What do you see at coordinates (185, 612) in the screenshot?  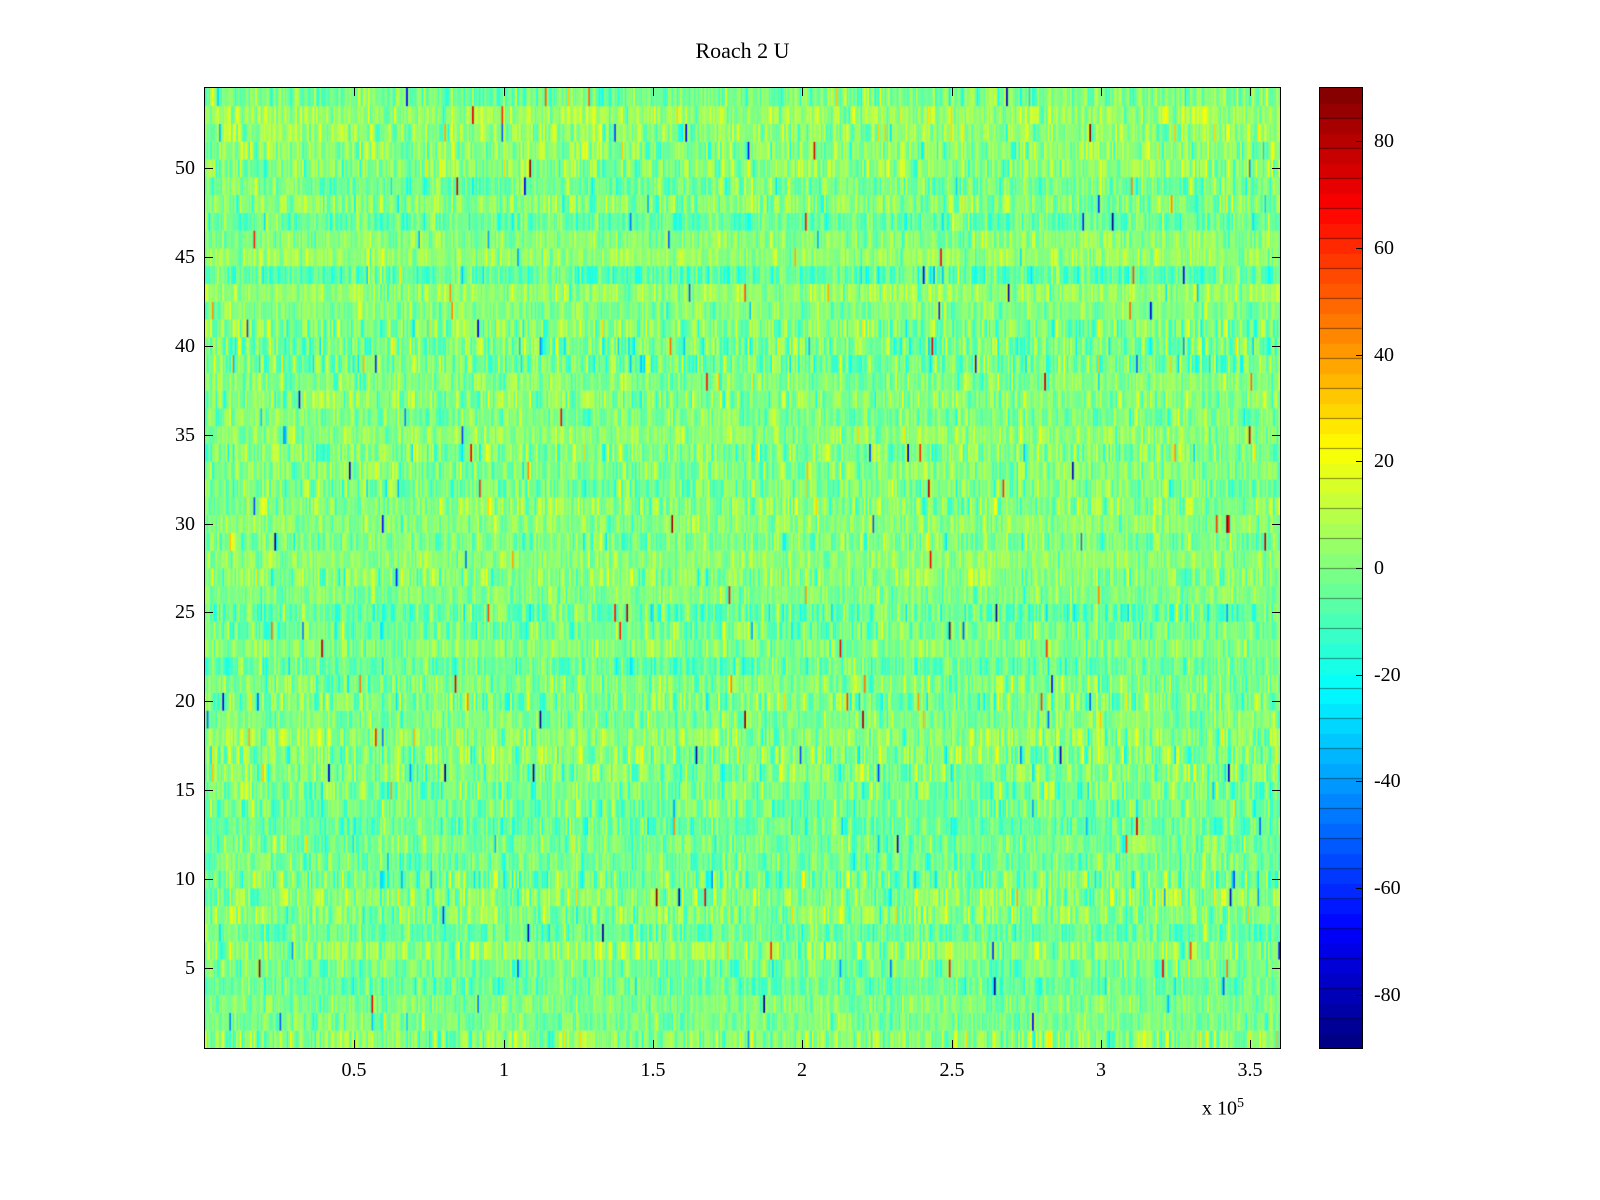 I see `y-tick-label: 25` at bounding box center [185, 612].